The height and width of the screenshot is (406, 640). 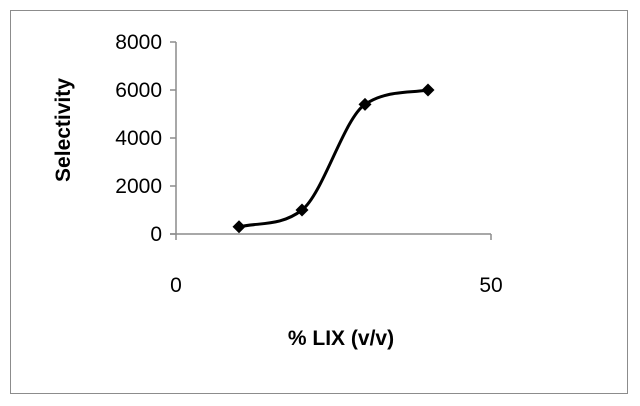 I want to click on x-tick-label: 50, so click(x=490, y=285).